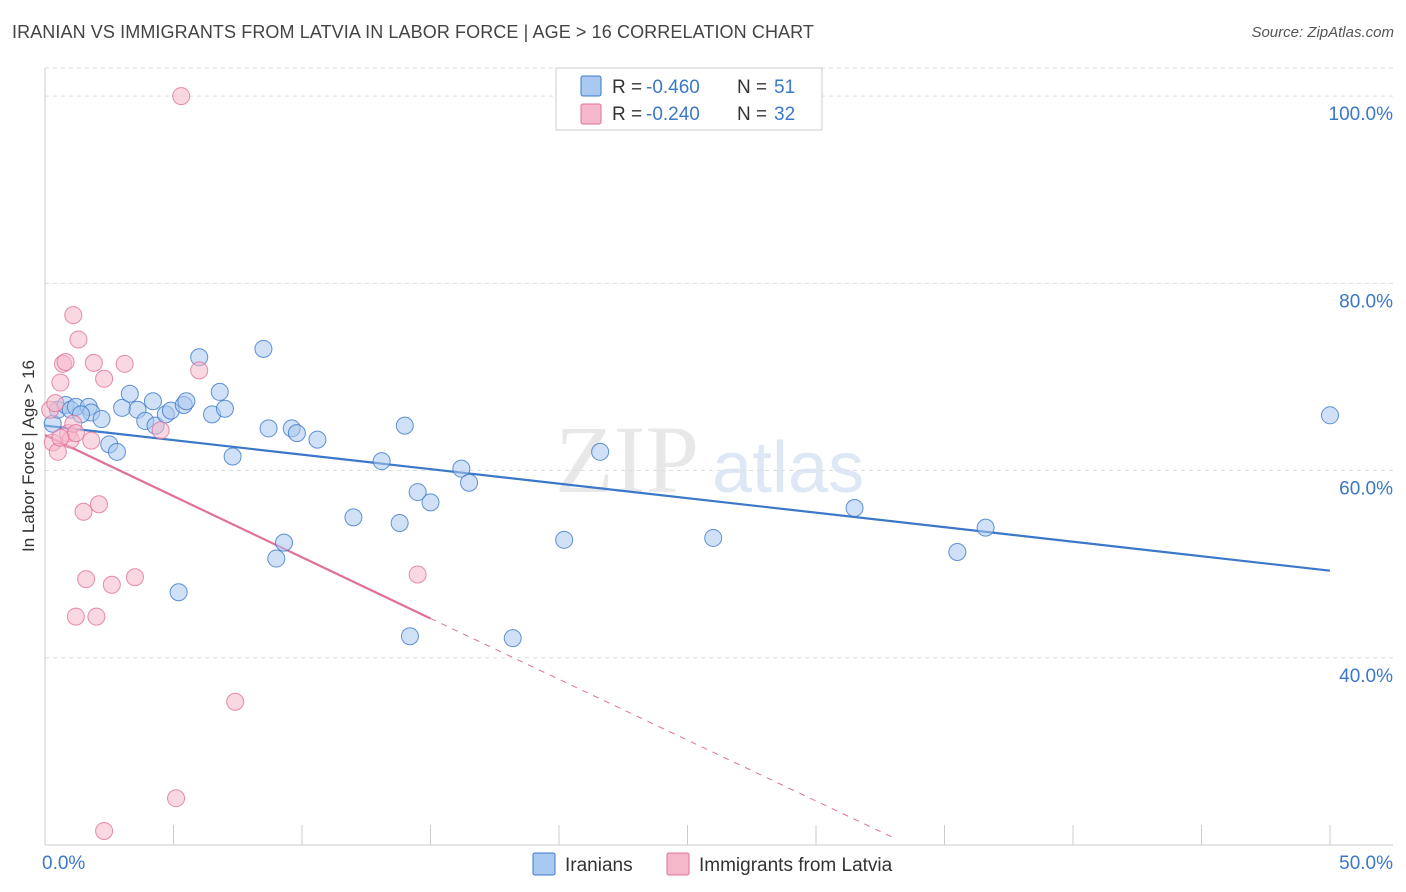  What do you see at coordinates (1366, 489) in the screenshot?
I see `y-tick-label: 60.0%` at bounding box center [1366, 489].